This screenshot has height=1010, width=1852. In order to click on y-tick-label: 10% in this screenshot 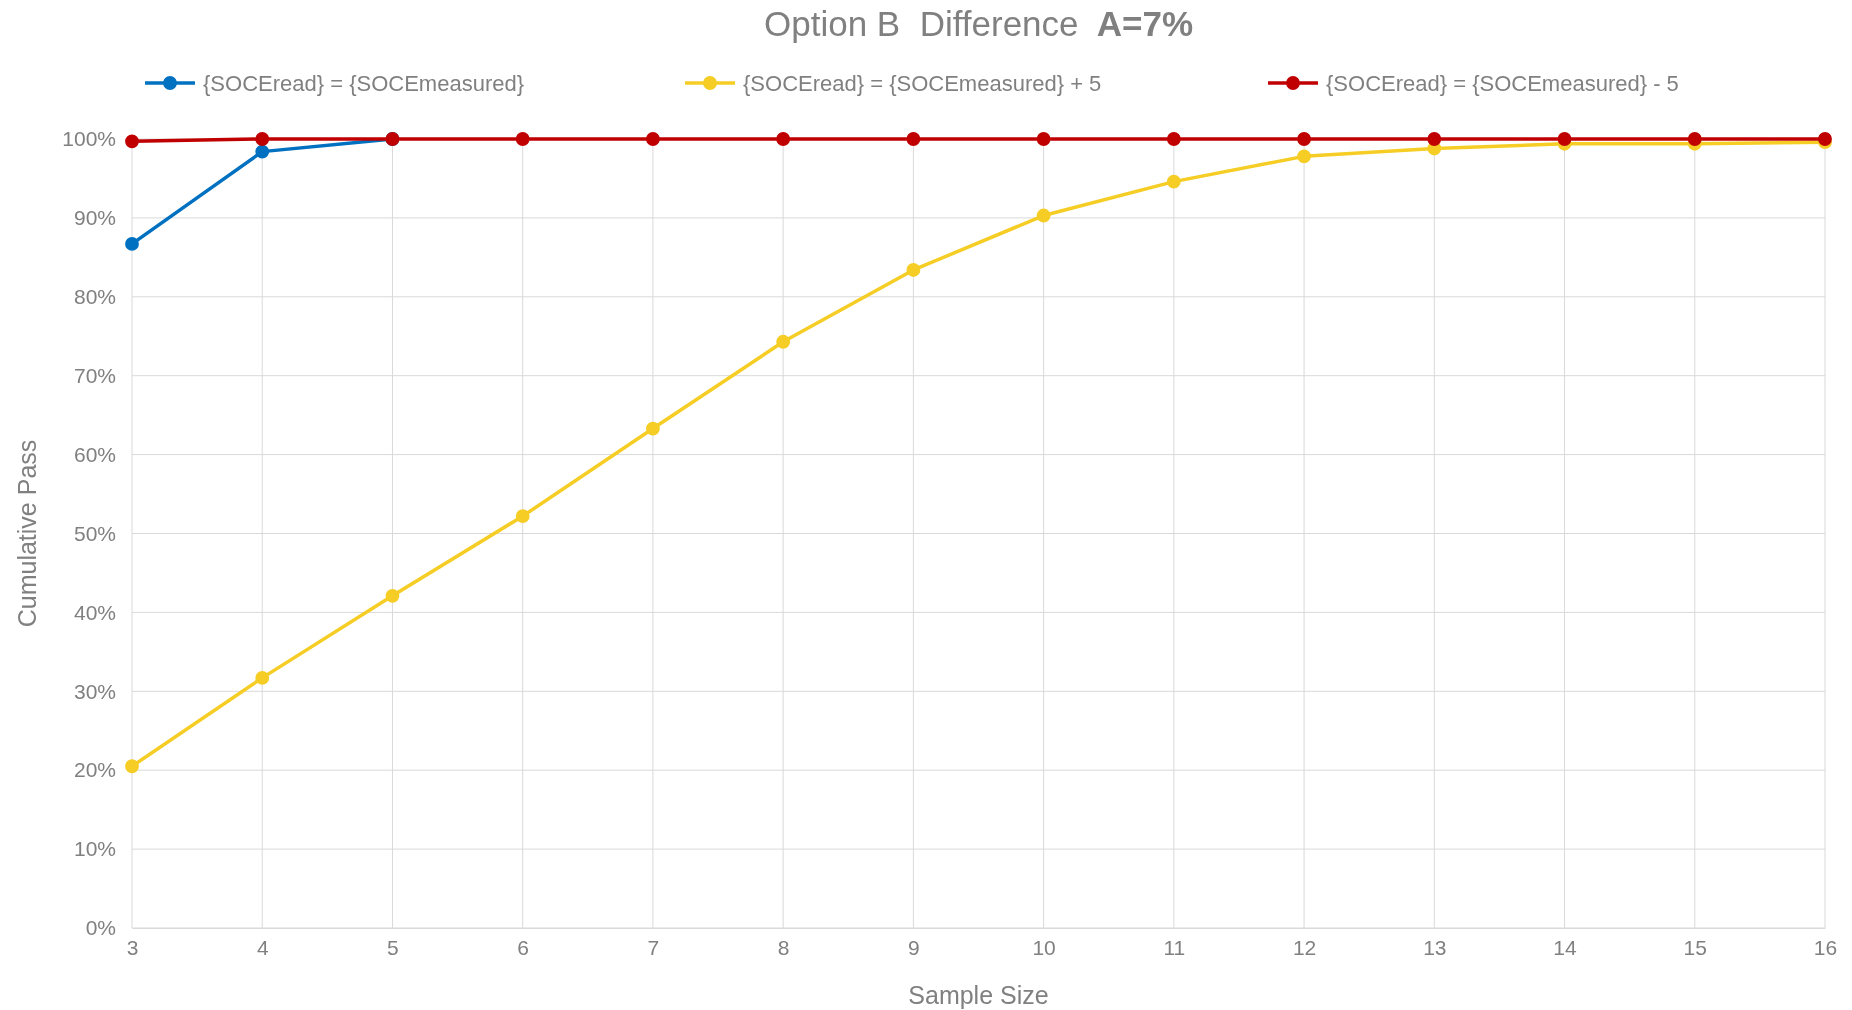, I will do `click(94, 849)`.